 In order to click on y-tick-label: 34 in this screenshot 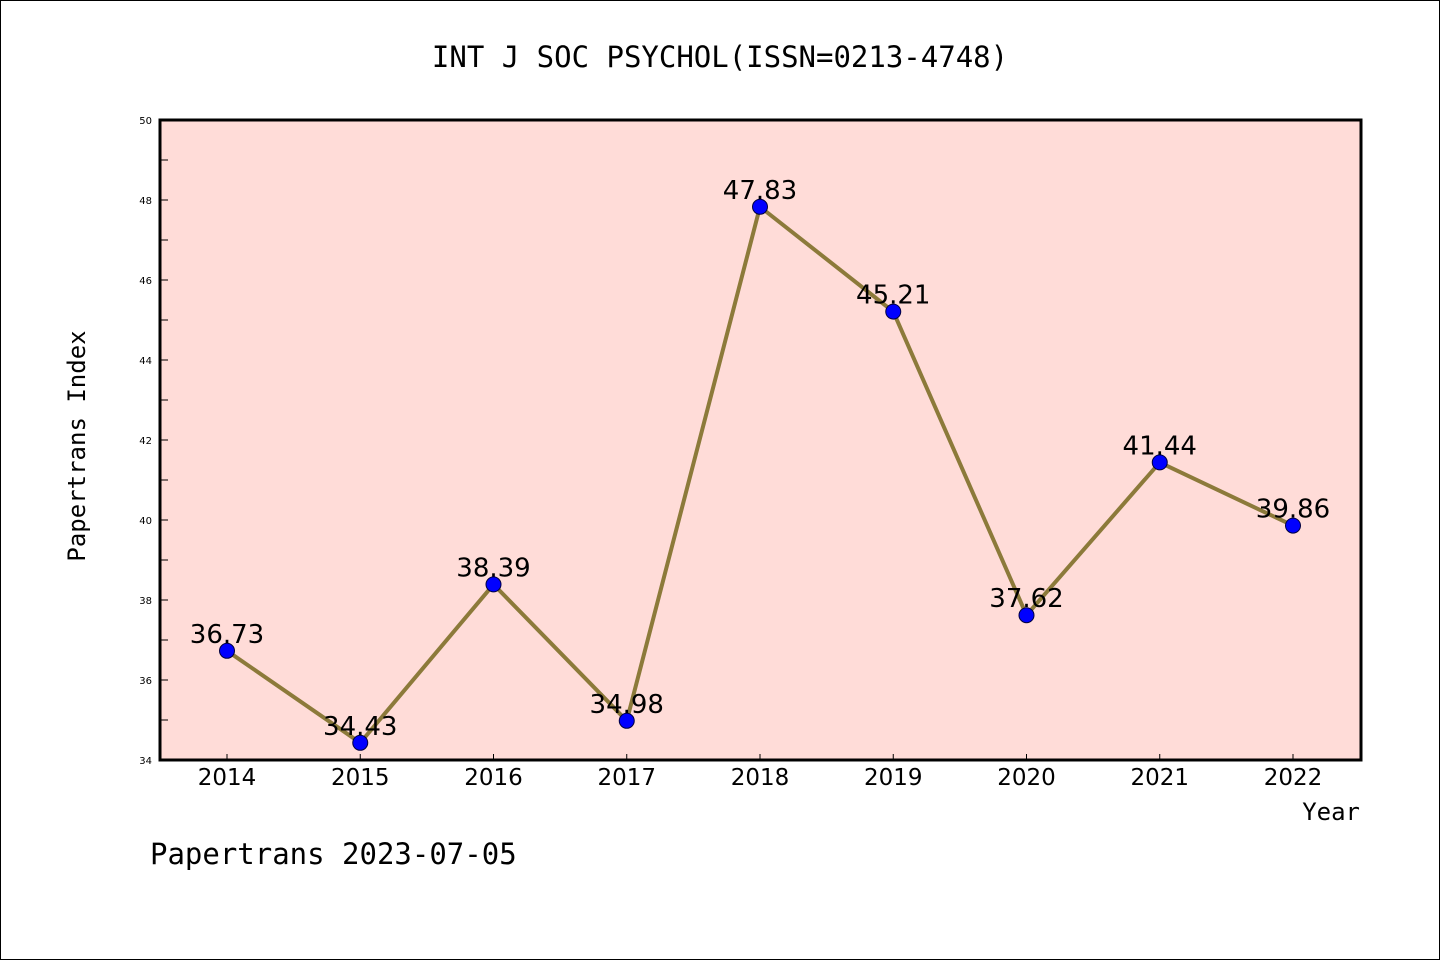, I will do `click(145, 761)`.